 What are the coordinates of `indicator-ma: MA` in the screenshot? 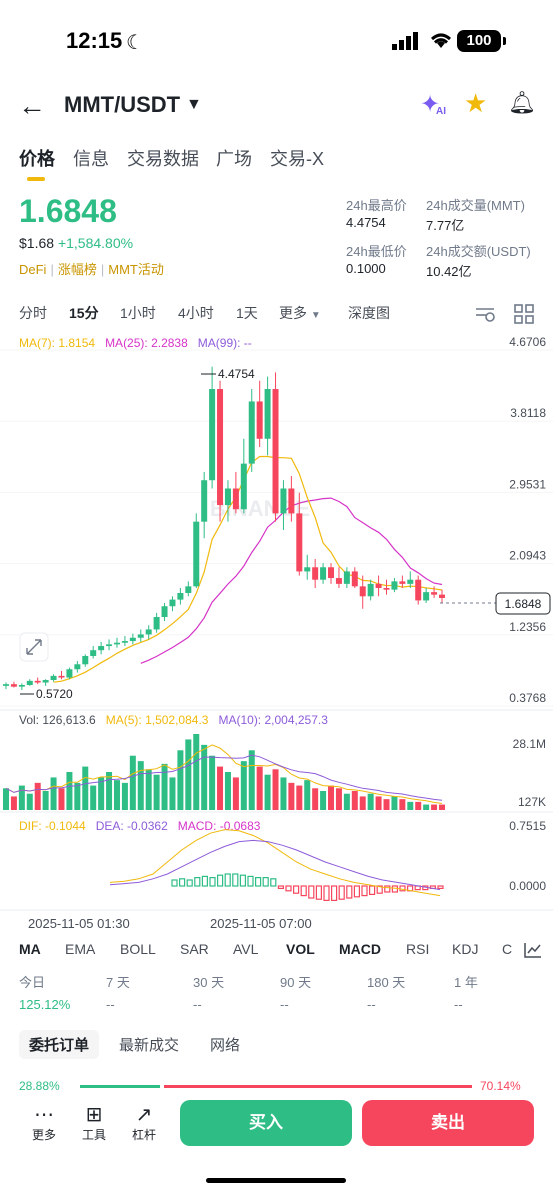 It's located at (30, 949).